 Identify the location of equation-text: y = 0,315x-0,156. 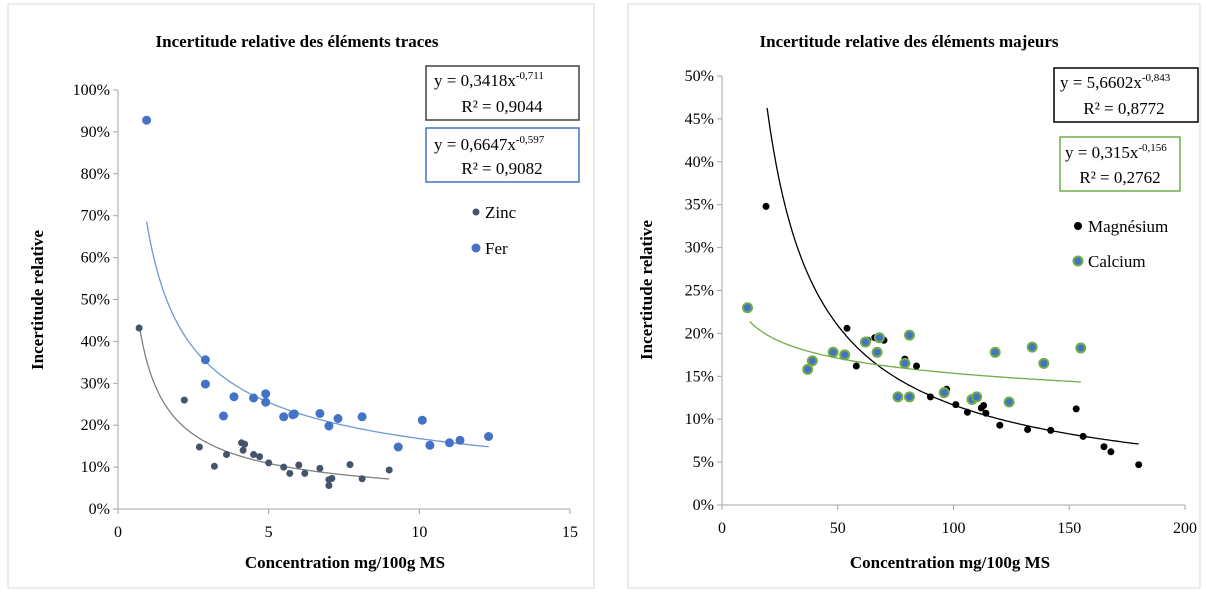
(1116, 152).